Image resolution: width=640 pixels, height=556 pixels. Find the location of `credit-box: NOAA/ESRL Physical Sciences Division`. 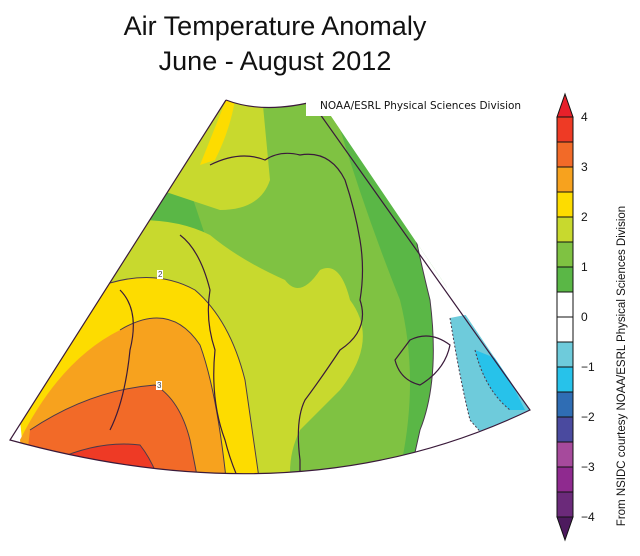

credit-box: NOAA/ESRL Physical Sciences Division is located at coordinates (416, 106).